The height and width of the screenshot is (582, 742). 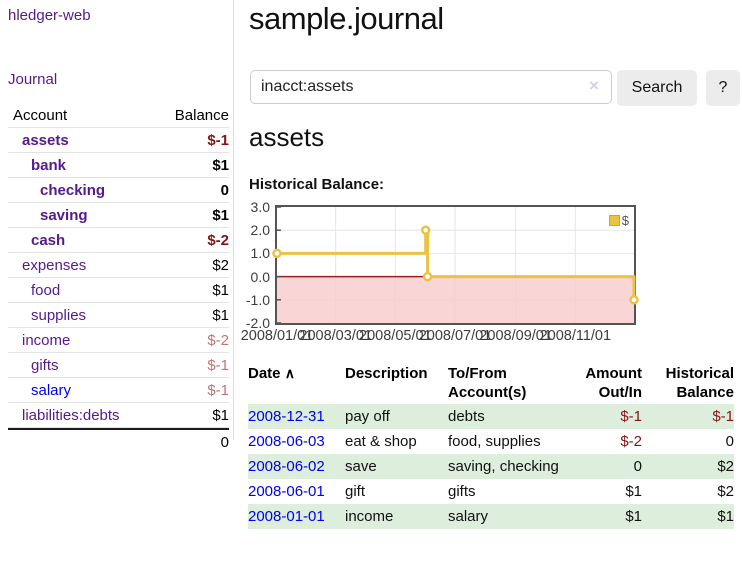 I want to click on sidebar-account-assets: assets, so click(x=45, y=140).